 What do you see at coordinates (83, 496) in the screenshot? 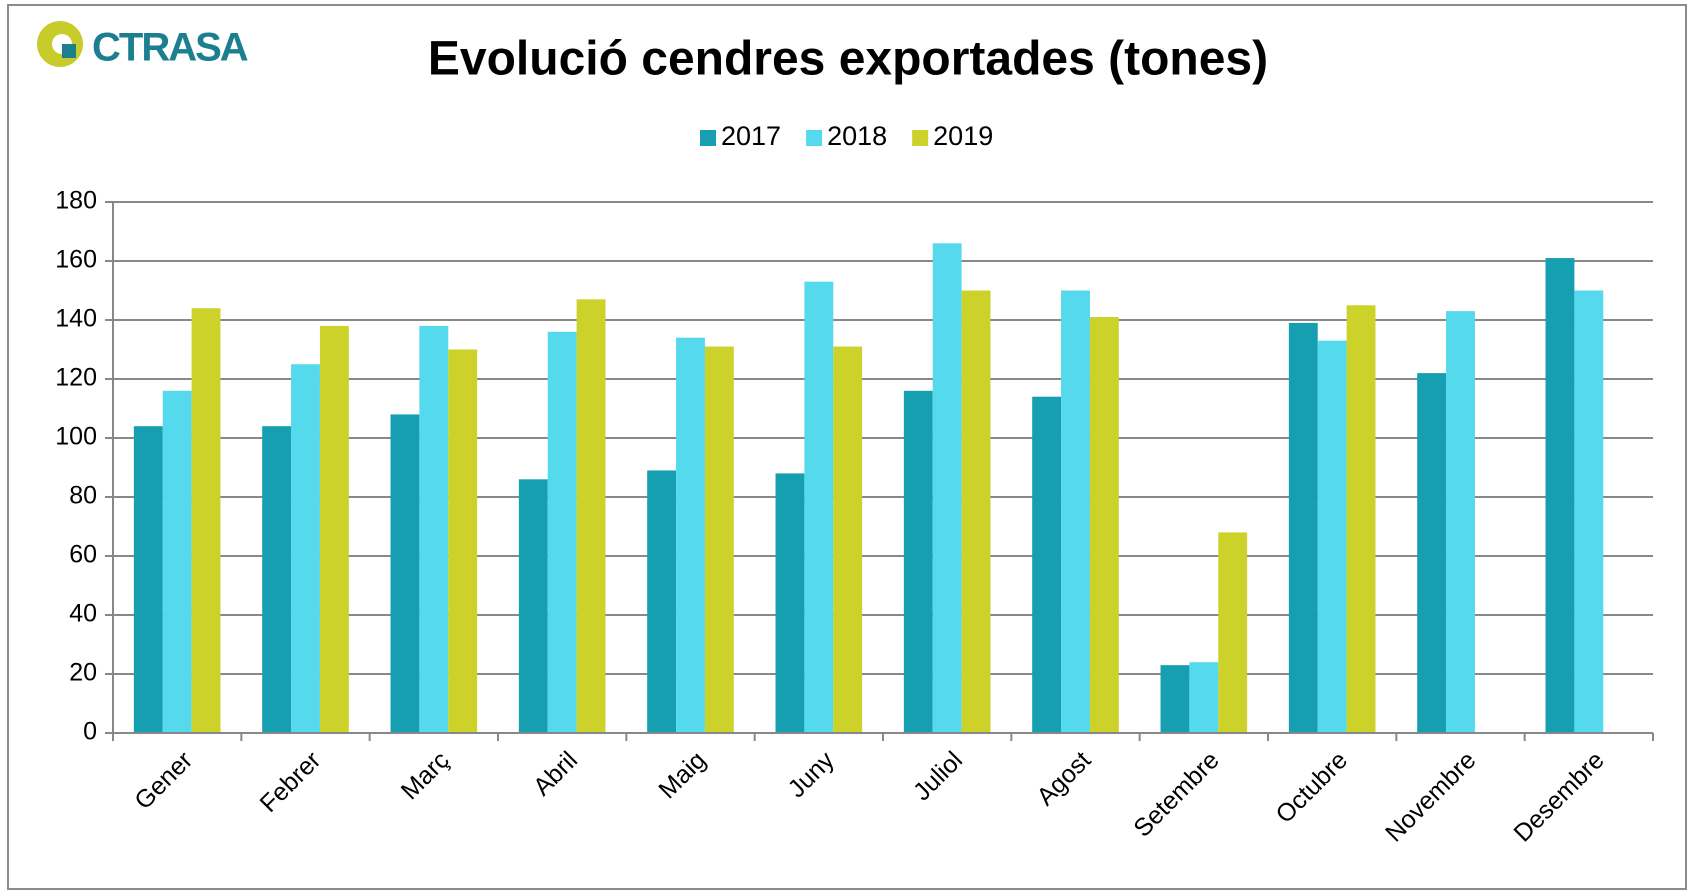
I see `y-tick-label: 80` at bounding box center [83, 496].